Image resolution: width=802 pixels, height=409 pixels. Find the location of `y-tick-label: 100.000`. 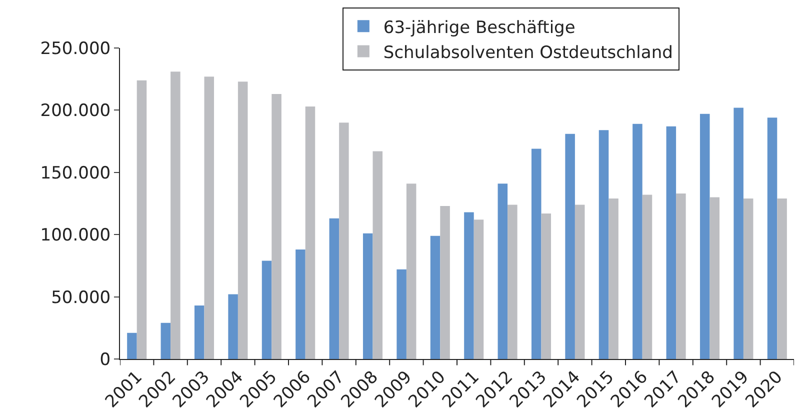

y-tick-label: 100.000 is located at coordinates (75, 236).